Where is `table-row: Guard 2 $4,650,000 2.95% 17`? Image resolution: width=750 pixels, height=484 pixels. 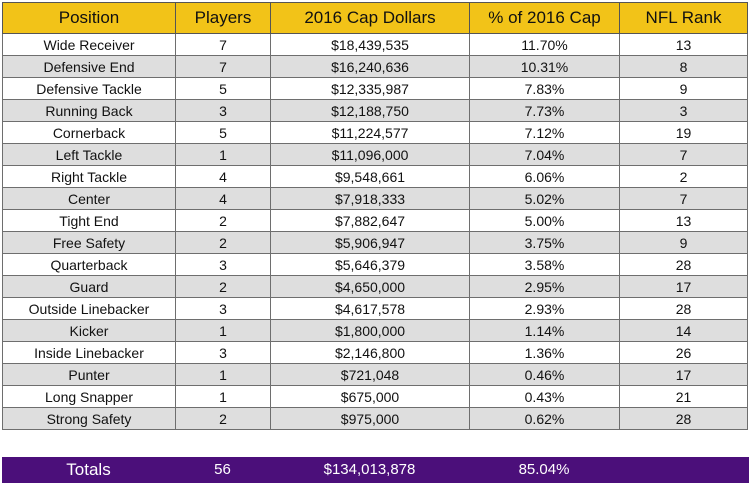
table-row: Guard 2 $4,650,000 2.95% 17 is located at coordinates (375, 286).